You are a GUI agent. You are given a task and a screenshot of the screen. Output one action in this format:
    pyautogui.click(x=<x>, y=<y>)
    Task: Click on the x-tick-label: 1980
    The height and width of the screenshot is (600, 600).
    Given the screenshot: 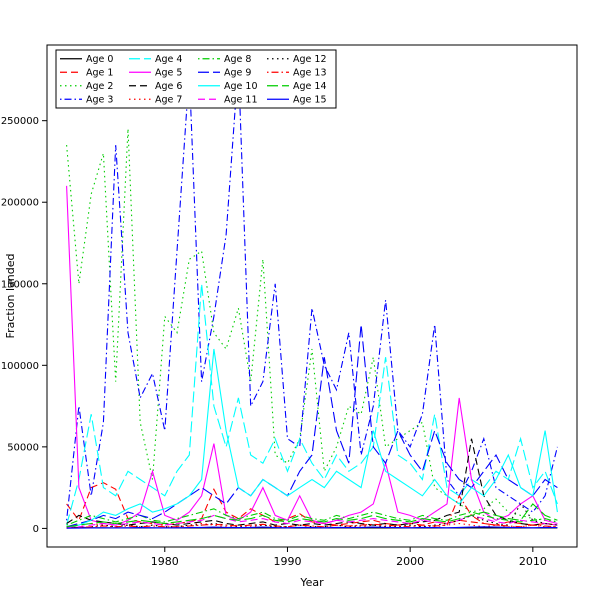 What is the action you would take?
    pyautogui.click(x=165, y=561)
    